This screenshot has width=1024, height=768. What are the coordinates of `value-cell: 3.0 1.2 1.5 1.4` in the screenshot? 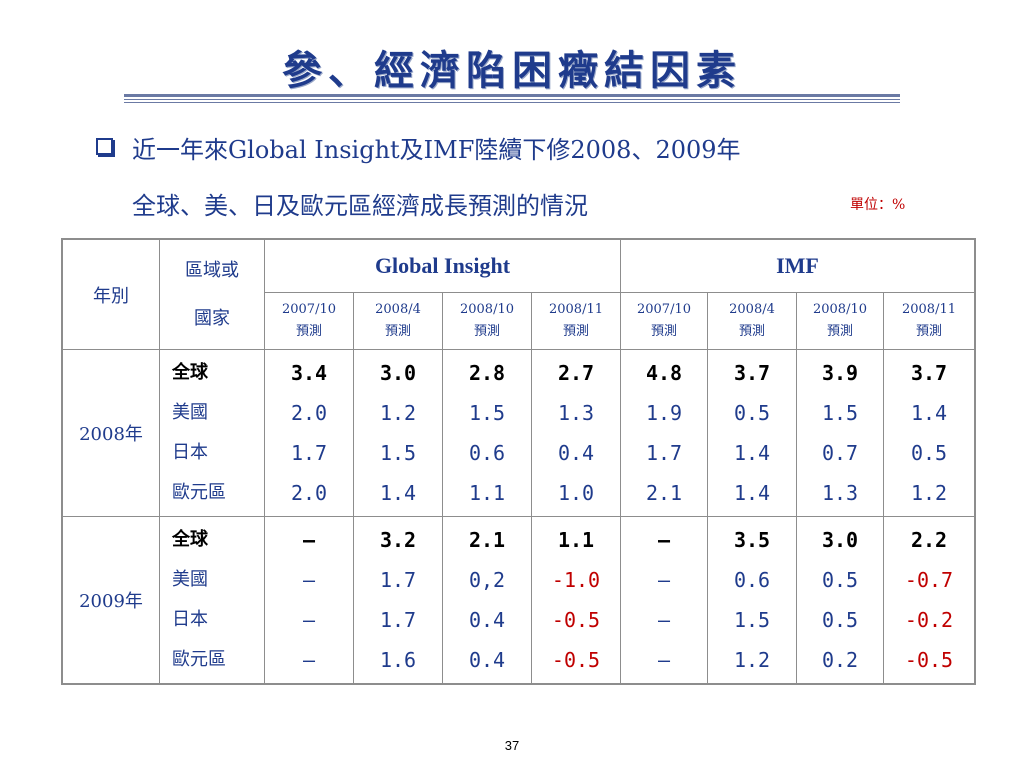 It's located at (398, 433).